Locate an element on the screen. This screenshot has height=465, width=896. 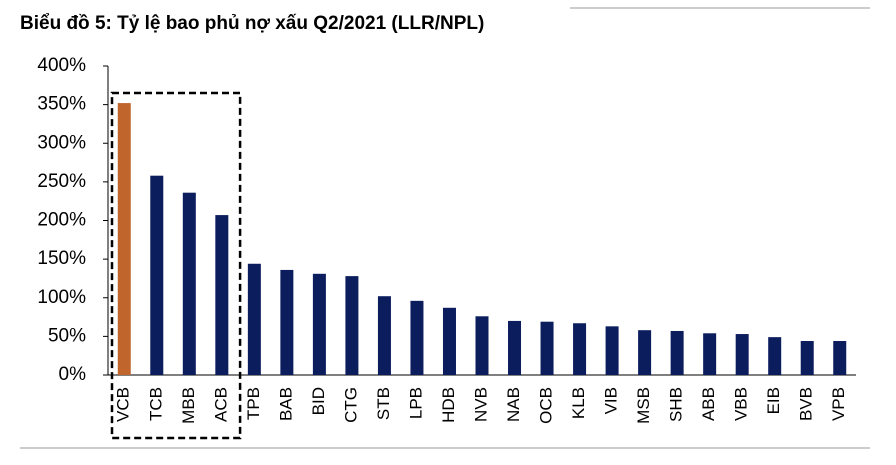
x-tick-label: HDB is located at coordinates (448, 405).